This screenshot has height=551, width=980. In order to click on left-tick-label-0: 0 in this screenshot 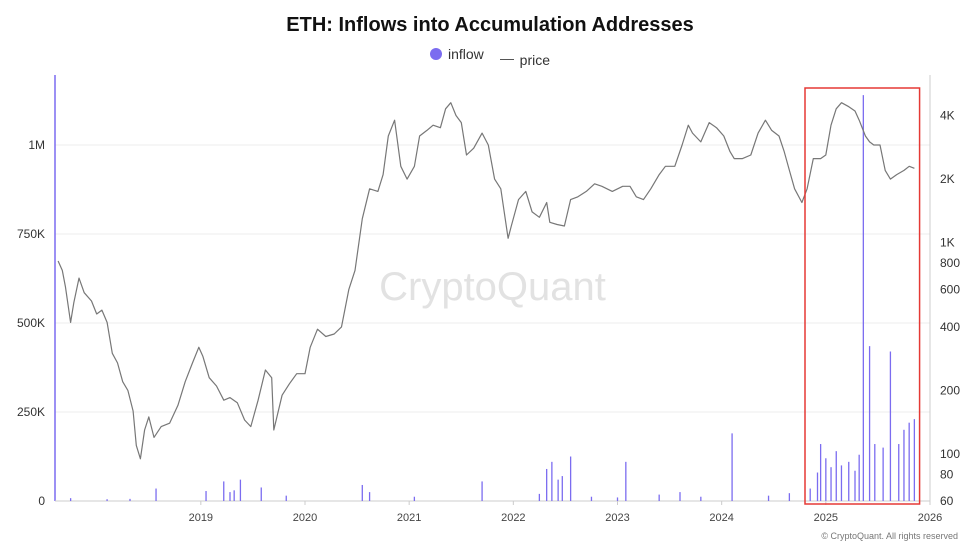, I will do `click(41, 501)`.